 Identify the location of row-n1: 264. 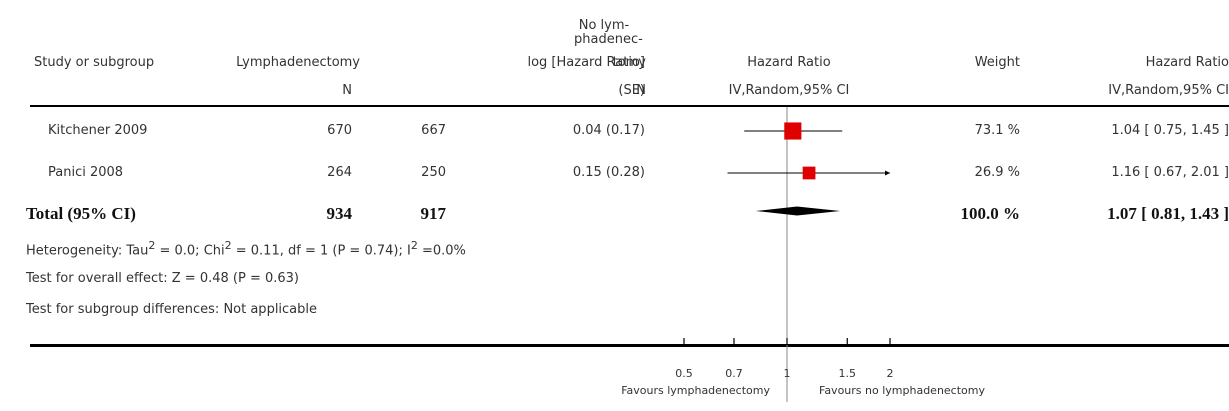
(339, 172).